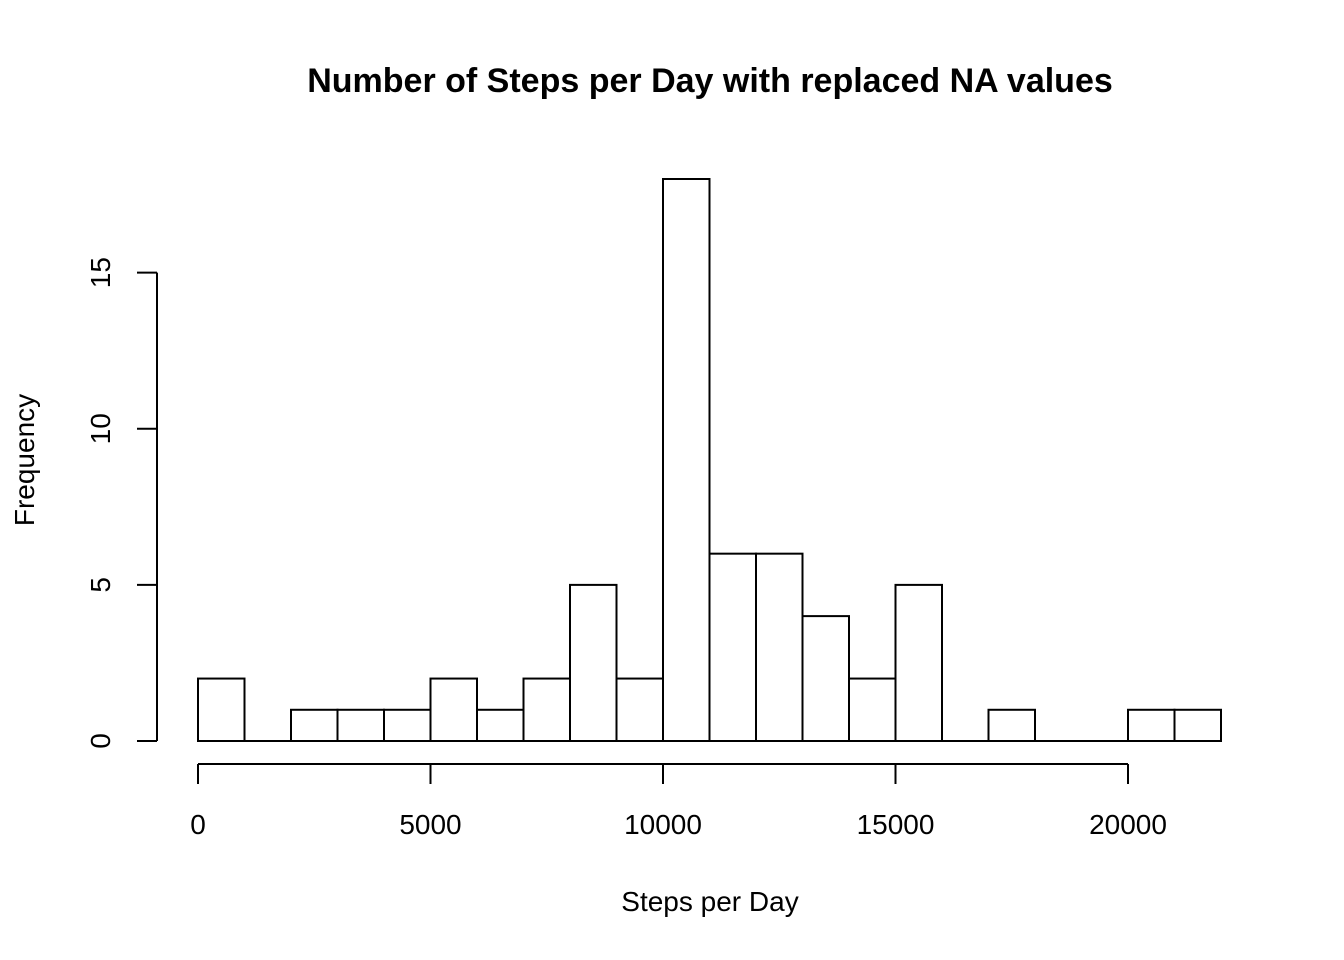  Describe the element at coordinates (100, 428) in the screenshot. I see `y-tick-label-2: 10` at that location.